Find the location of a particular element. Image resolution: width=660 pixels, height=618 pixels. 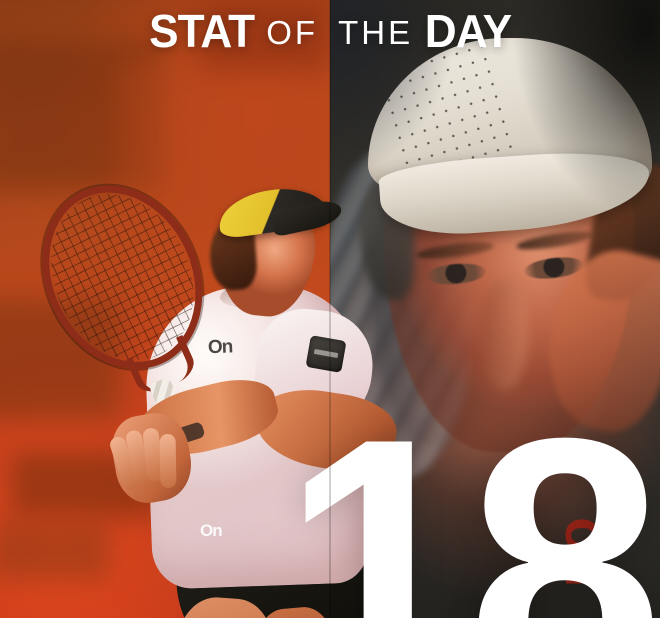

header-word-of: OF is located at coordinates (292, 32).